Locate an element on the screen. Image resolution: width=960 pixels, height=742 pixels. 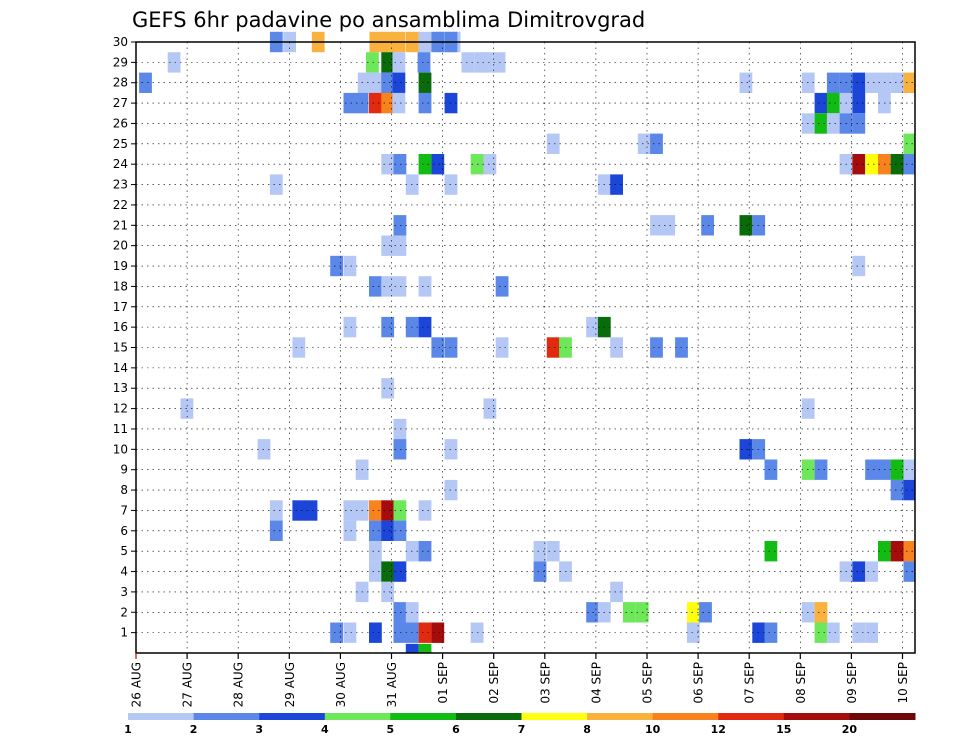
y-tick-label: 26 is located at coordinates (120, 123).